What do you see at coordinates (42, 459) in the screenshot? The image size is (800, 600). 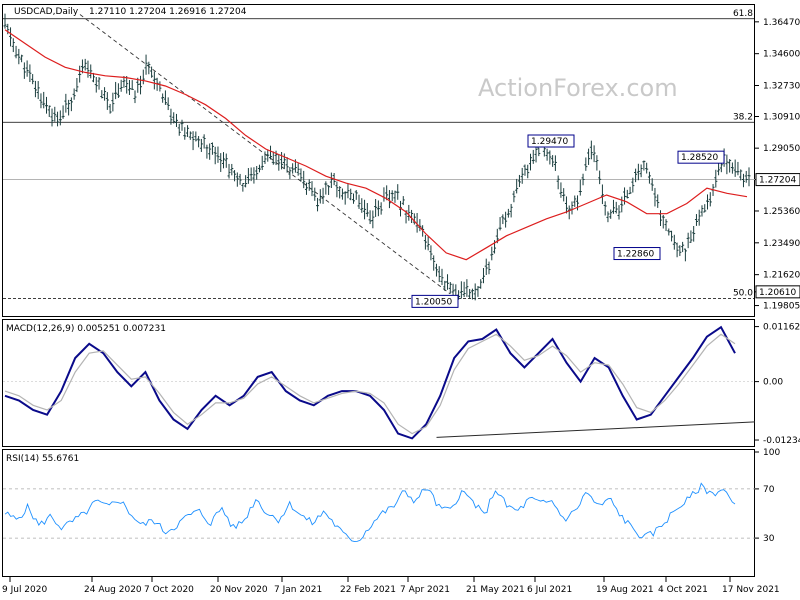 I see `rsi-header: RSI(14) 55.6761` at bounding box center [42, 459].